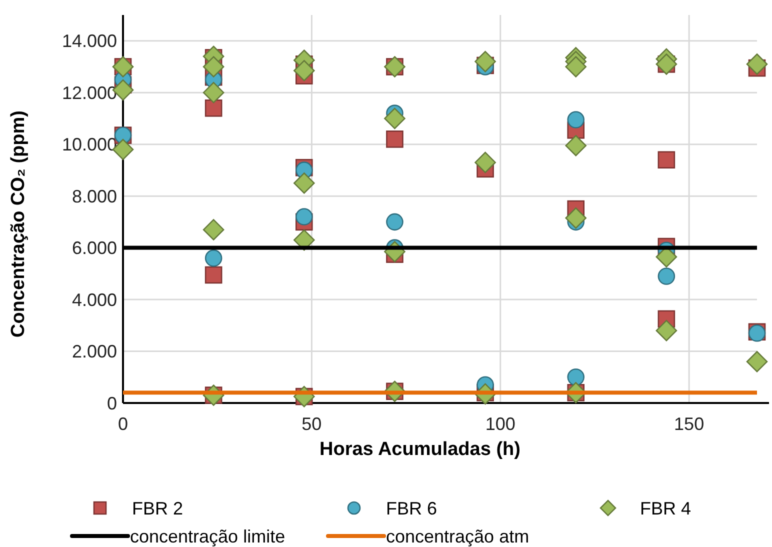 The image size is (772, 547). Describe the element at coordinates (420, 449) in the screenshot. I see `x-axis-title: Horas Acumuladas (h)` at that location.